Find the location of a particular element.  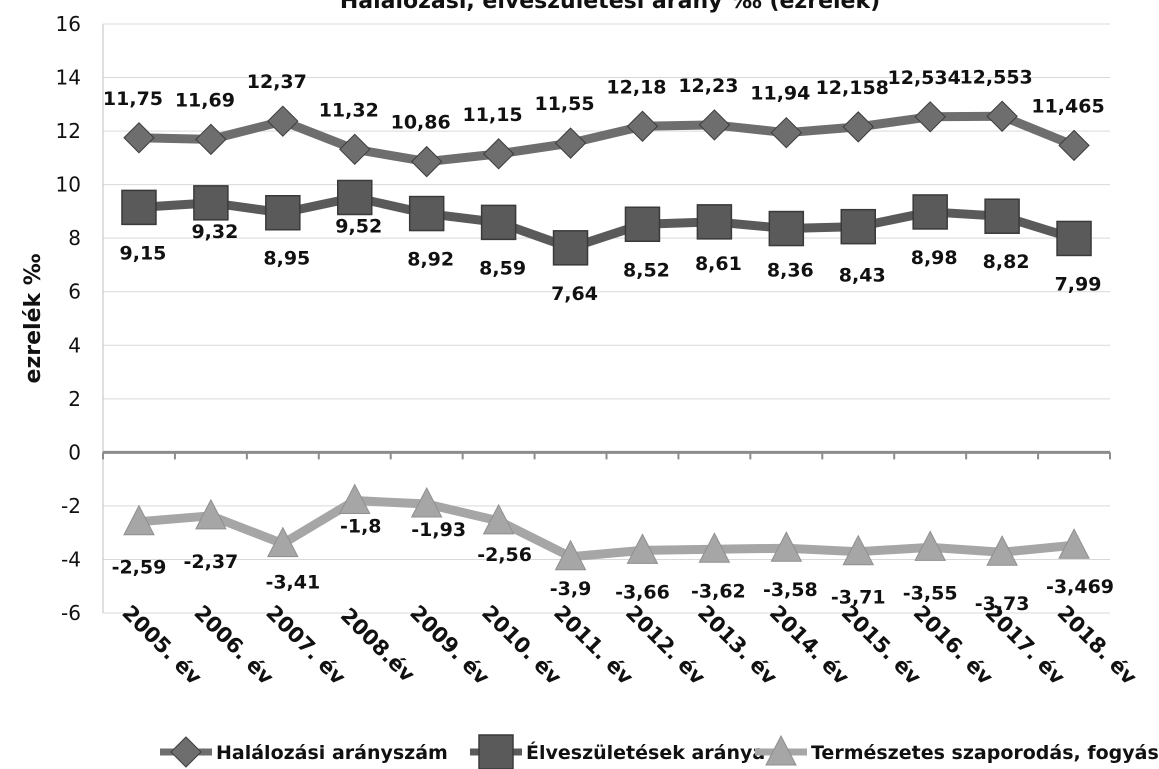

data-label-termeszetes: -2,37 is located at coordinates (211, 562).